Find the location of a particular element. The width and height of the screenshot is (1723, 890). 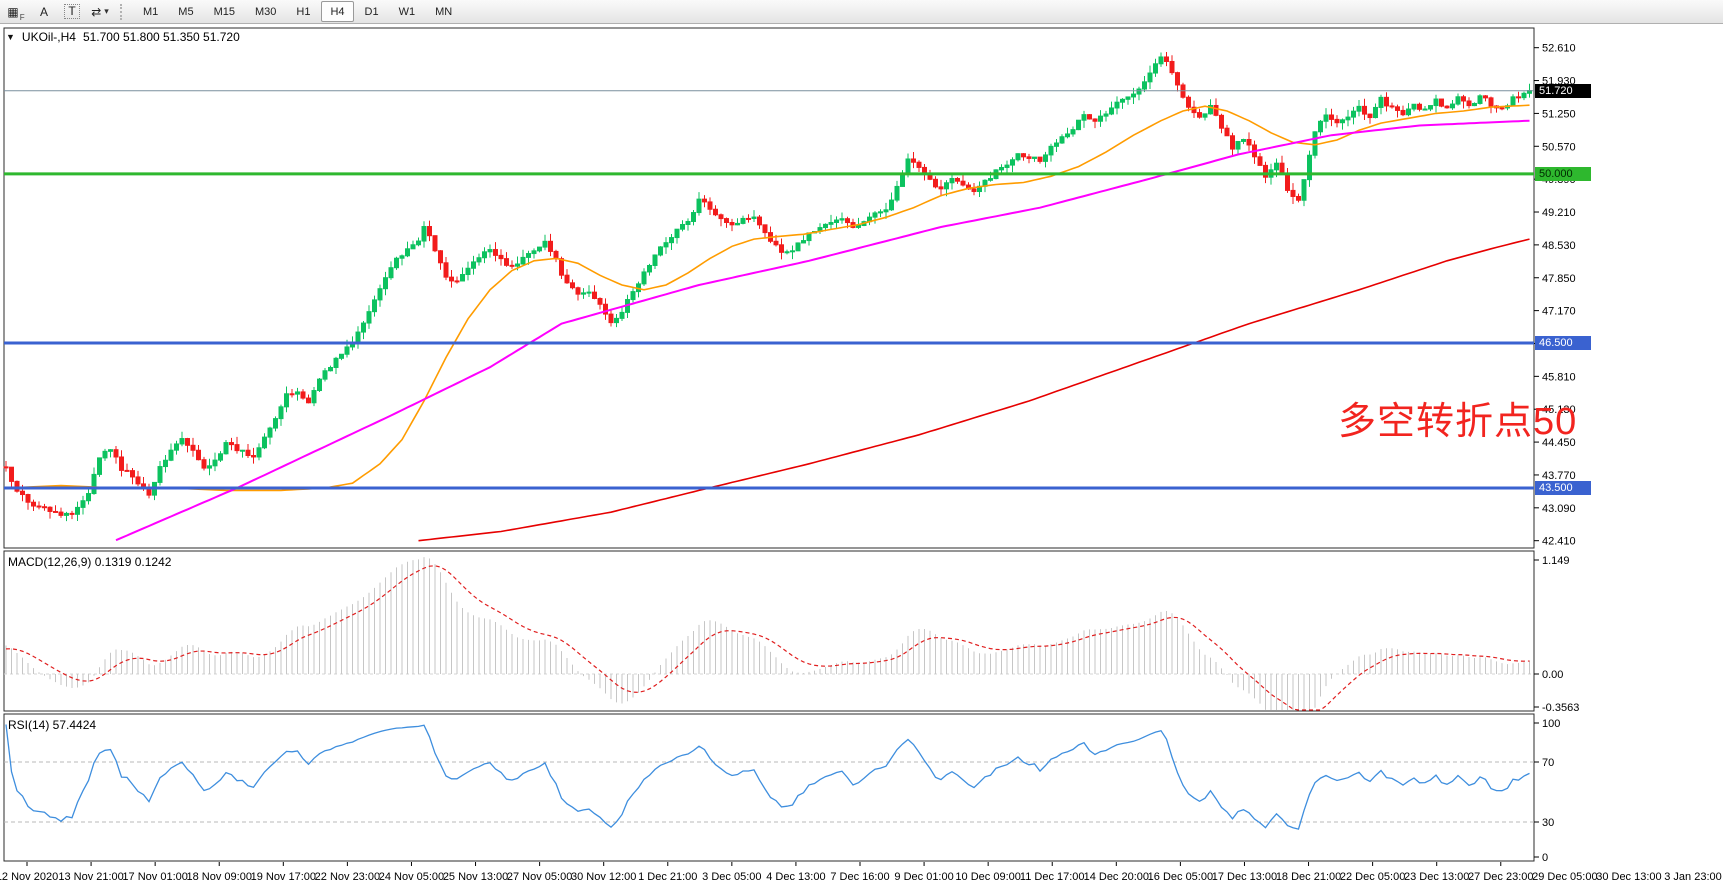

timeframe-button-m30: M30 is located at coordinates (265, 11).